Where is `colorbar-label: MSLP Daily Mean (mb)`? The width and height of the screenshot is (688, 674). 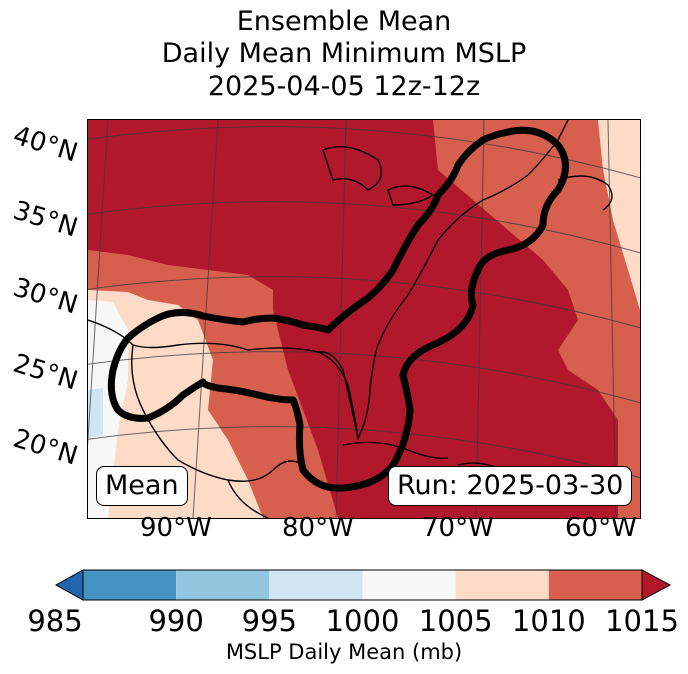
colorbar-label: MSLP Daily Mean (mb) is located at coordinates (344, 652).